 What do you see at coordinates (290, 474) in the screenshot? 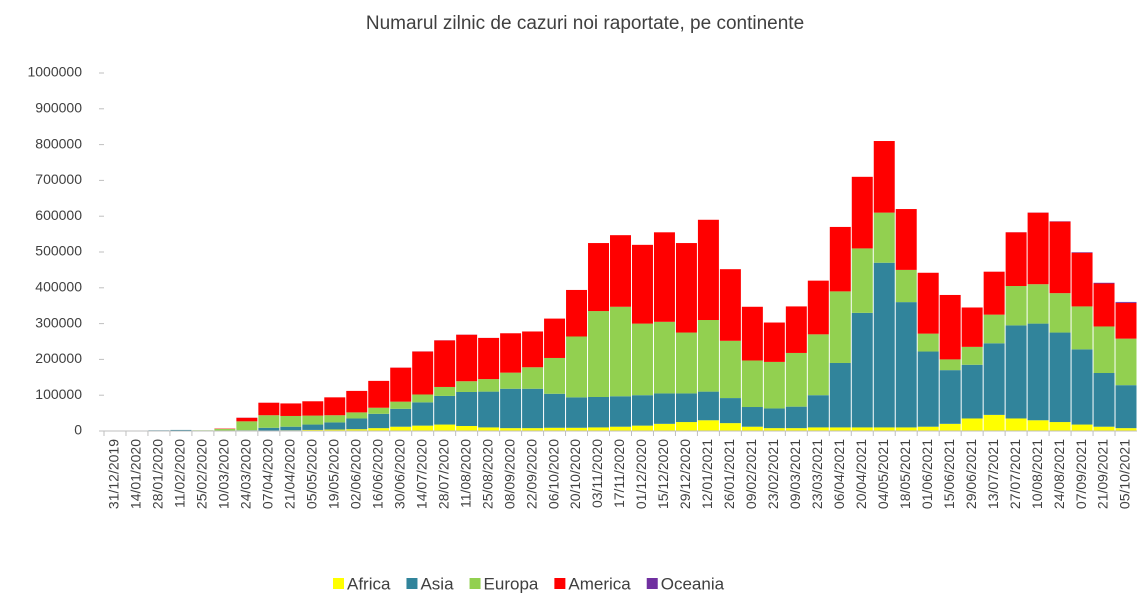
I see `x-tick-label: 21/04/2020` at bounding box center [290, 474].